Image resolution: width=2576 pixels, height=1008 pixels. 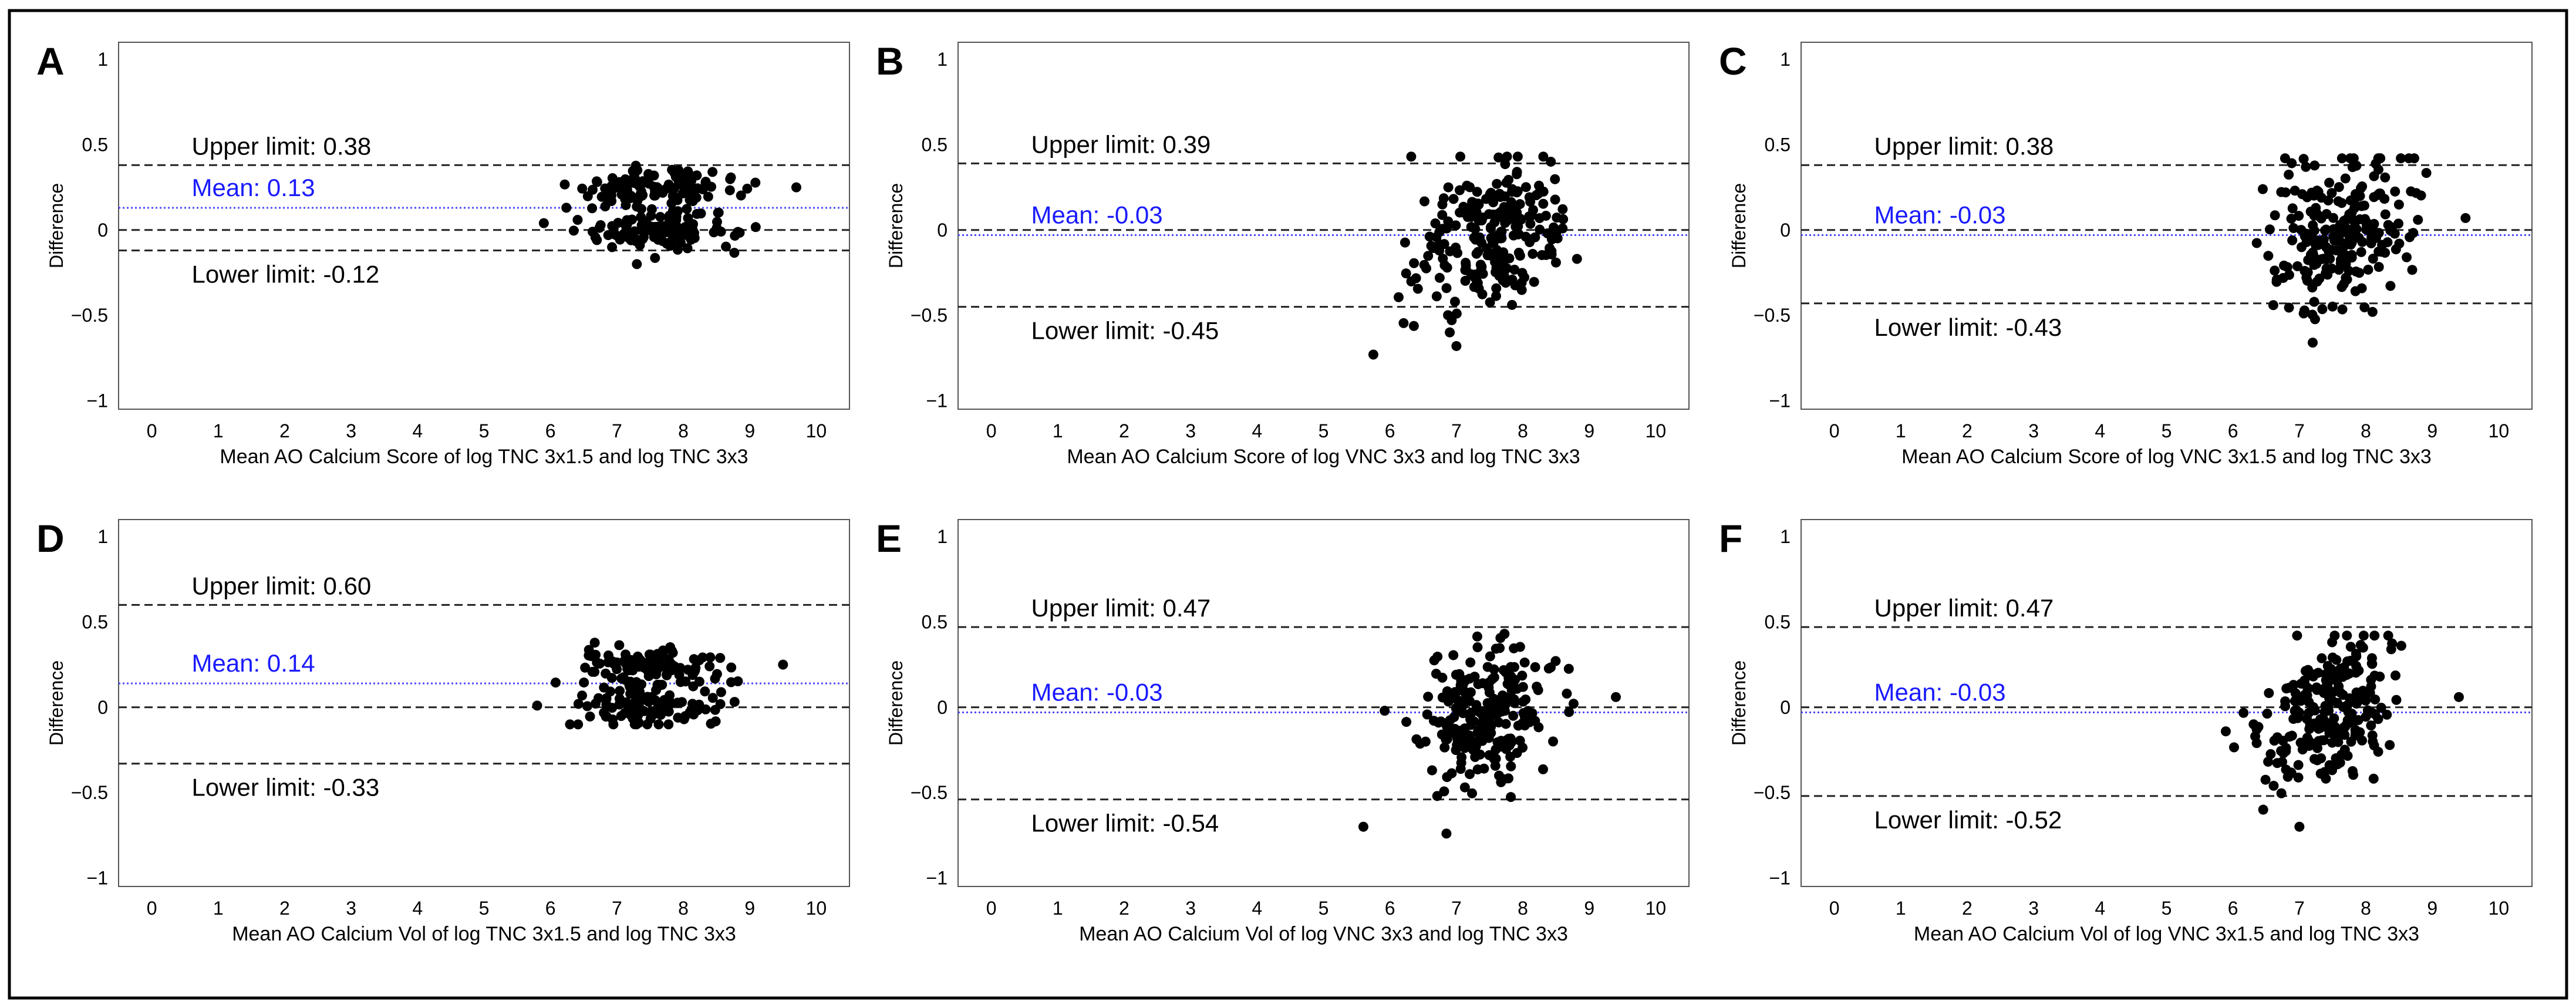 I want to click on mean-annotation: Mean: -0.03, so click(x=1940, y=692).